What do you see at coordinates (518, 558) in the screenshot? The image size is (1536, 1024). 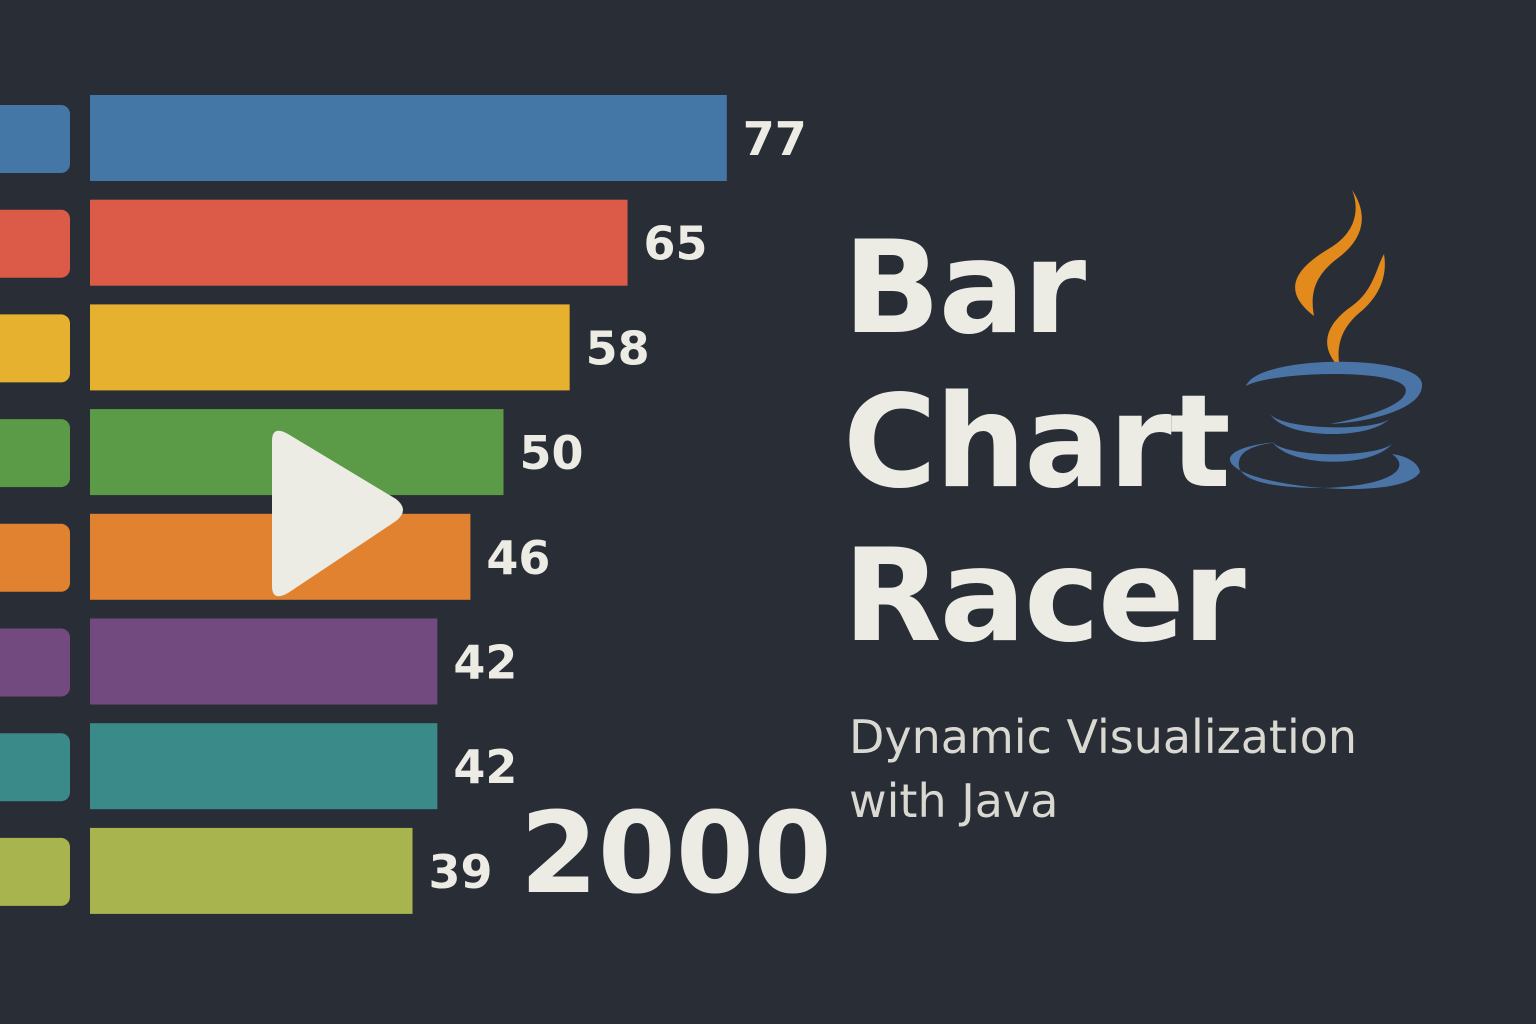 I see `bar-value-label-5: 46` at bounding box center [518, 558].